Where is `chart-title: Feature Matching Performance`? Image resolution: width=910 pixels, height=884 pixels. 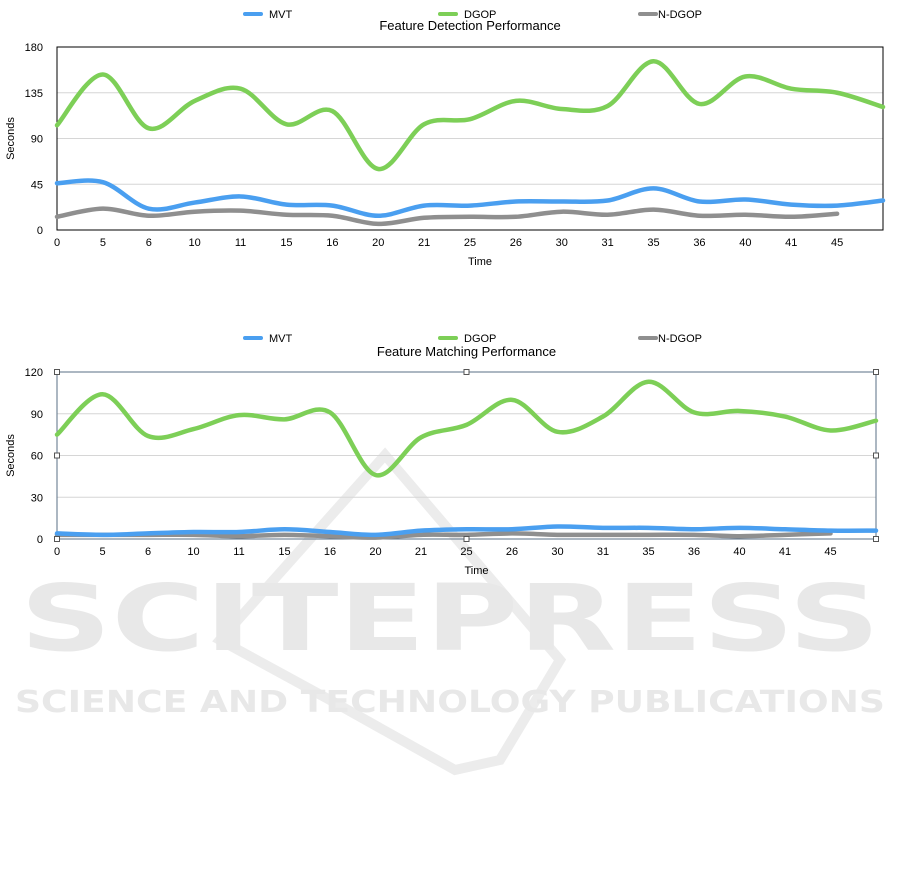
chart-title: Feature Matching Performance is located at coordinates (466, 351).